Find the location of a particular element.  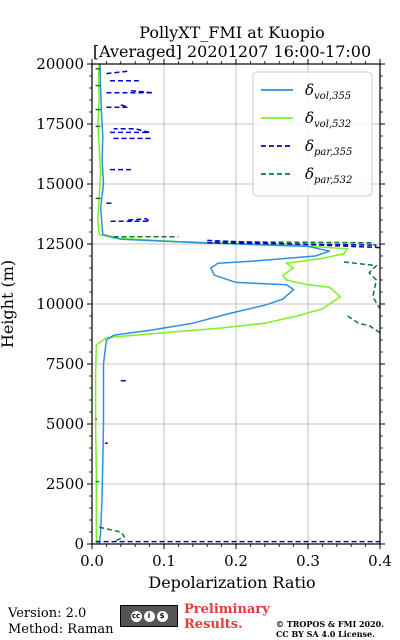

x-tick-label: 0.3 is located at coordinates (308, 561).